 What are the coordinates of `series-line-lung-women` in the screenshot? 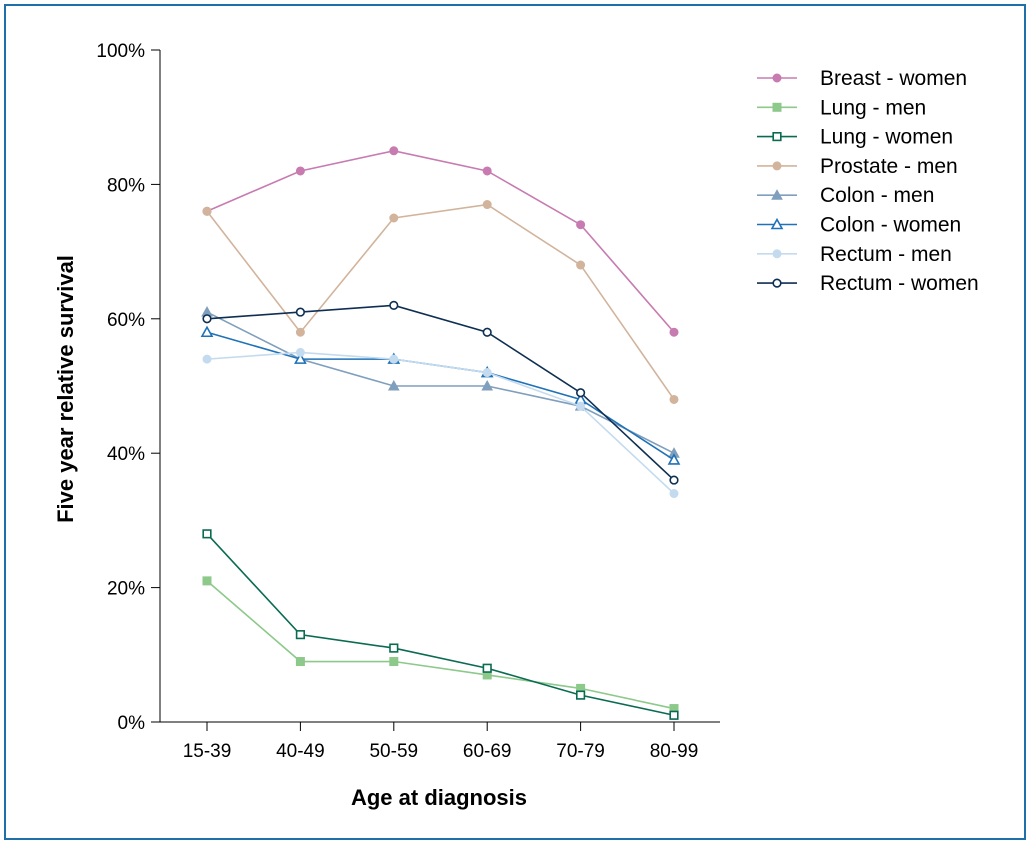 It's located at (440, 625).